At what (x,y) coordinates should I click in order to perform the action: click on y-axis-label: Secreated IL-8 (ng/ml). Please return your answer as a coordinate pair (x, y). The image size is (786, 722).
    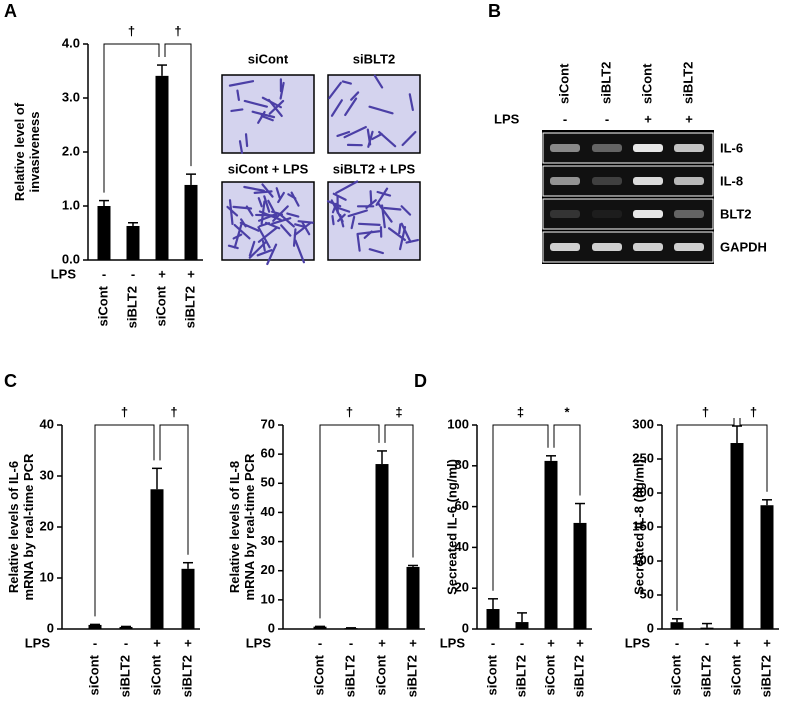
    Looking at the image, I should click on (638, 527).